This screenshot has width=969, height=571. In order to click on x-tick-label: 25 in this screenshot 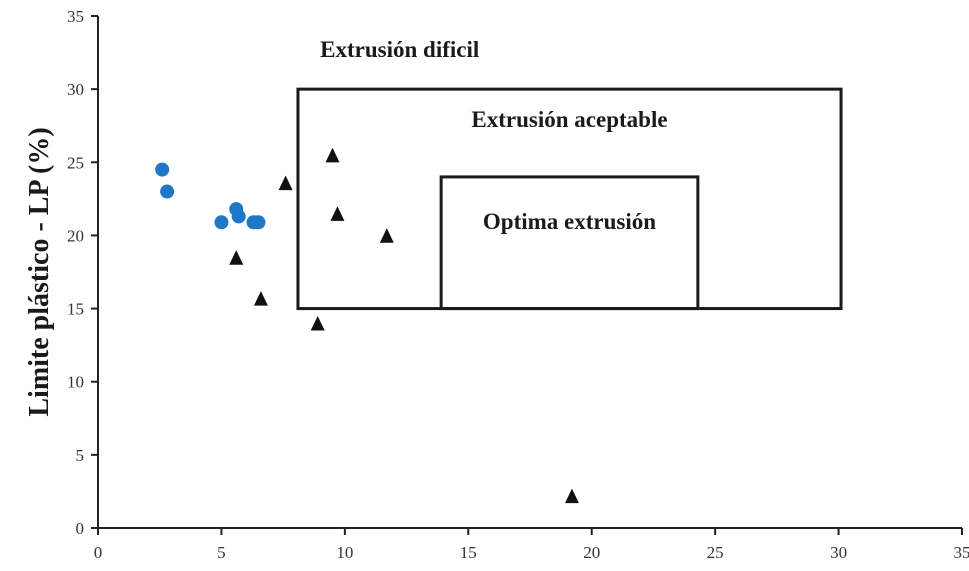, I will do `click(715, 552)`.